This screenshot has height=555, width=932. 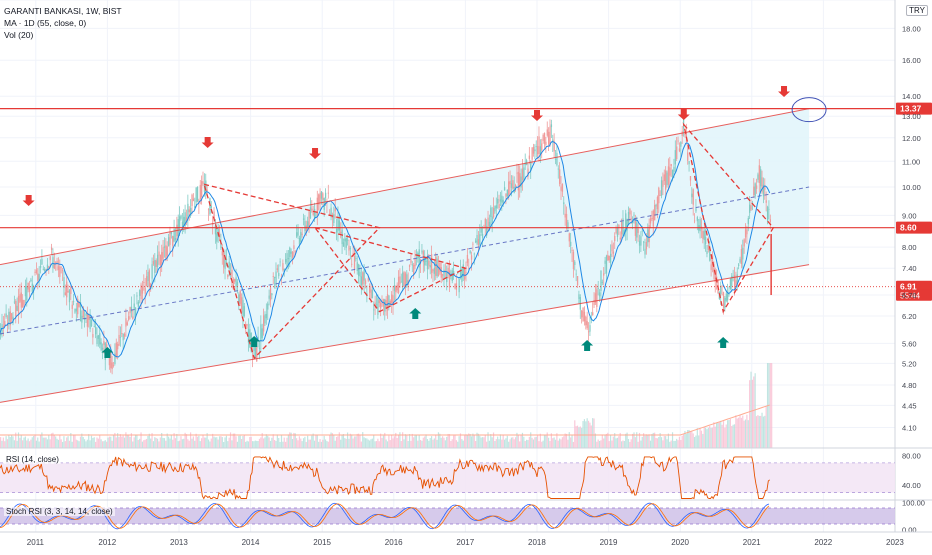 I want to click on stoch-label: Stoch RSI (3, 3, 14, 14, close), so click(x=59, y=511).